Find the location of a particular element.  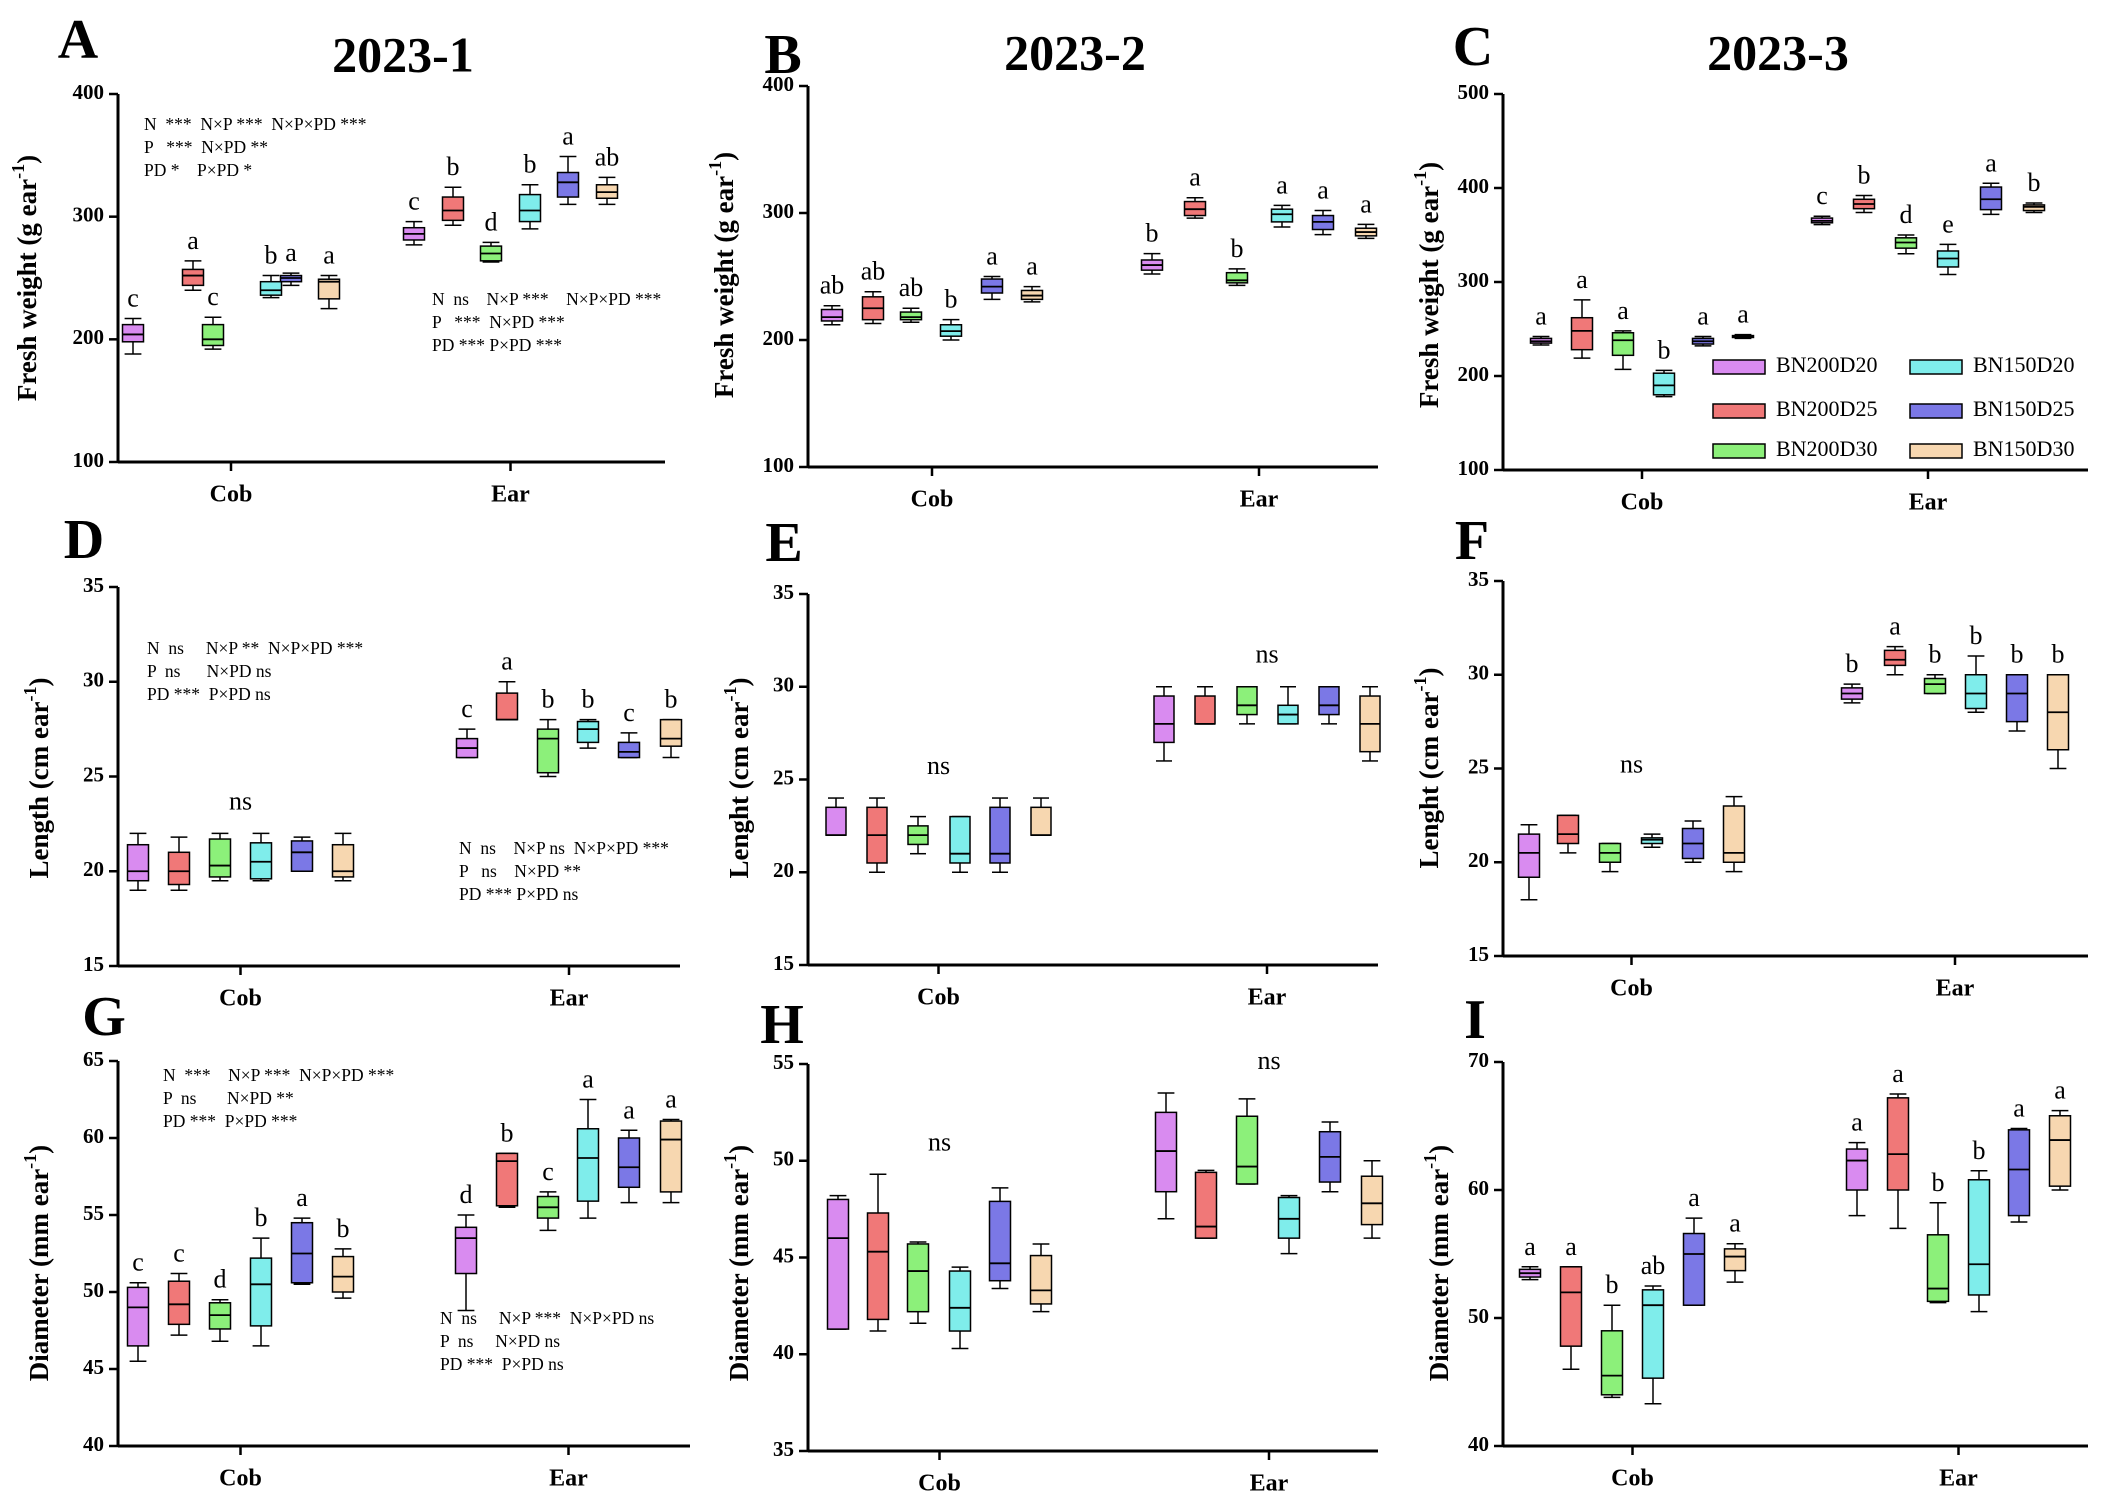

panel-h: H 35 40 45 50 55 Diameter (mm ear-1) Cob Ear ns ns is located at coordinates (1052, 1245).